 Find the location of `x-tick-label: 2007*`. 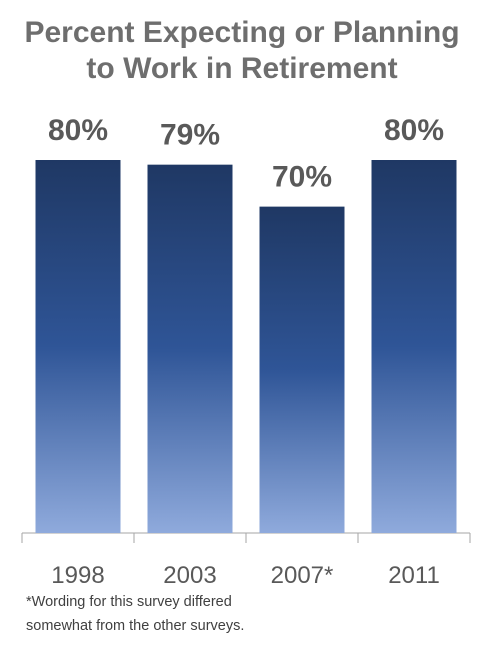

x-tick-label: 2007* is located at coordinates (302, 575).